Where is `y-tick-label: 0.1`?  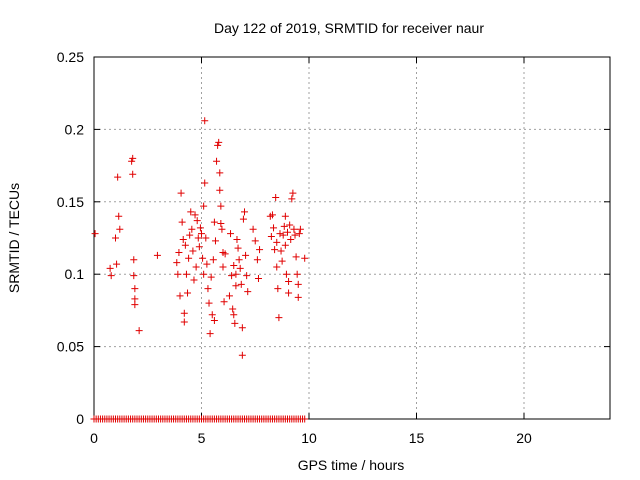 y-tick-label: 0.1 is located at coordinates (75, 274).